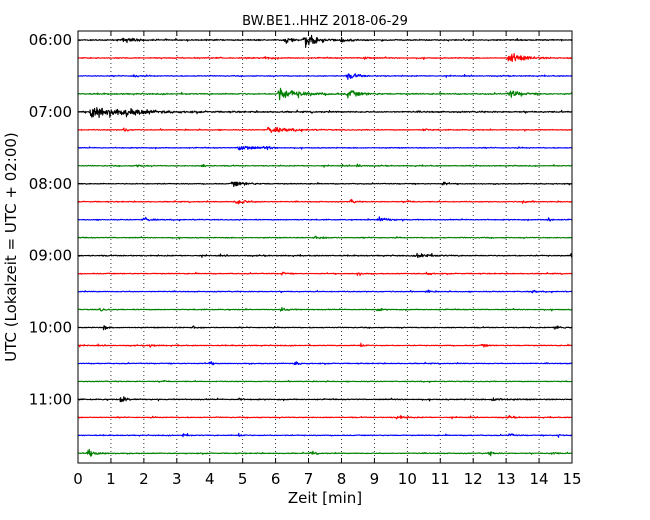  Describe the element at coordinates (506, 479) in the screenshot. I see `x-tick-label: 13` at that location.